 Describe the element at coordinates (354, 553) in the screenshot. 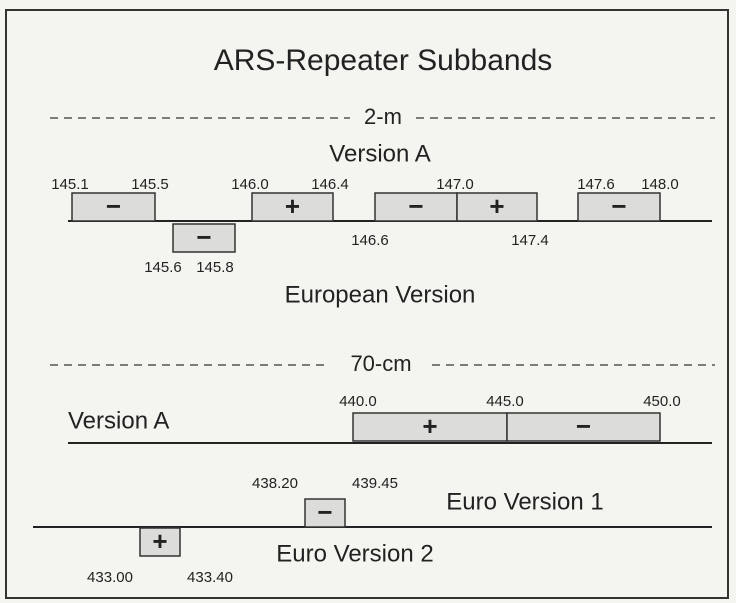

I see `row-label: Euro Version 2` at that location.